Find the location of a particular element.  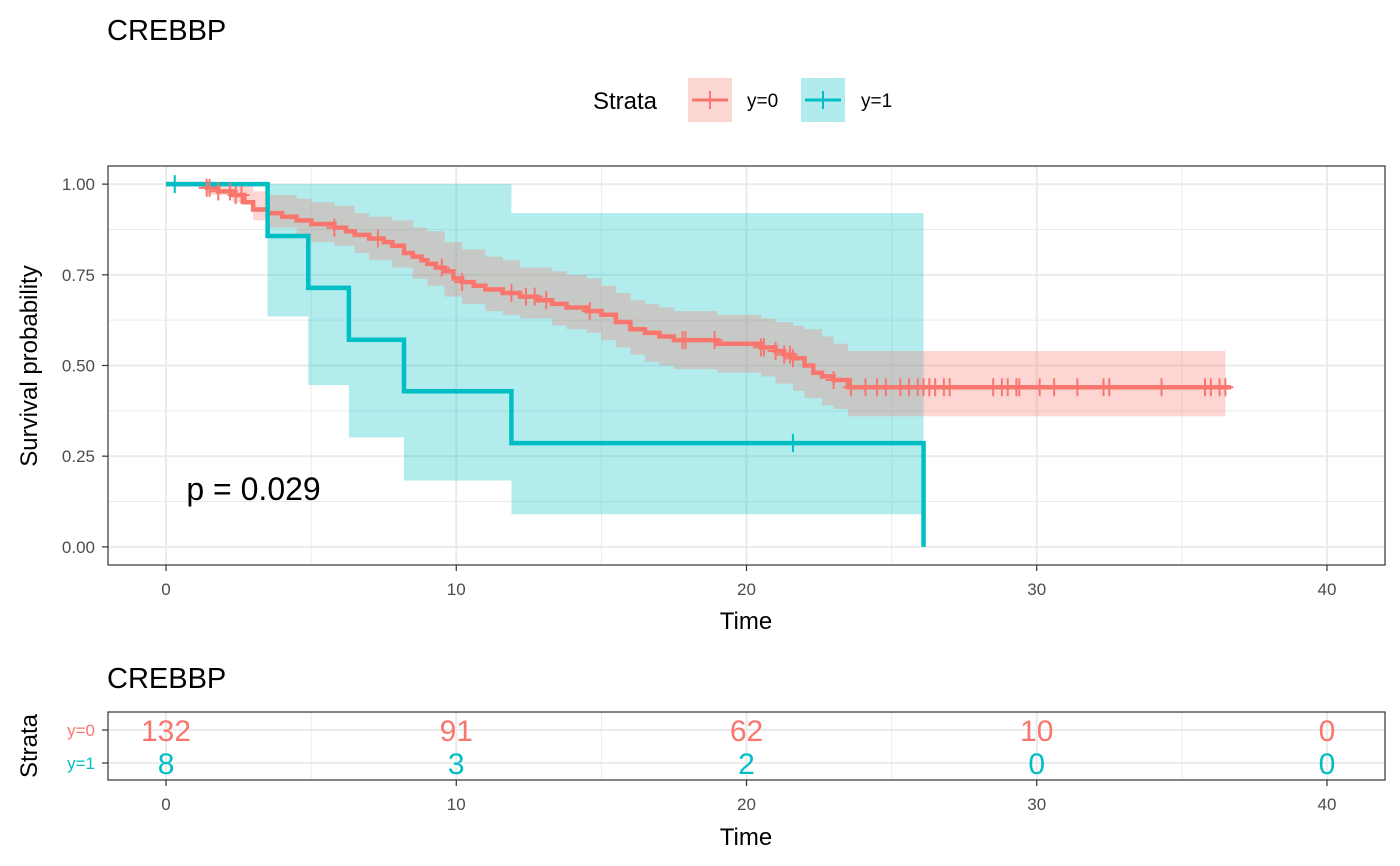

legend-label-y0: y=0 is located at coordinates (762, 101).